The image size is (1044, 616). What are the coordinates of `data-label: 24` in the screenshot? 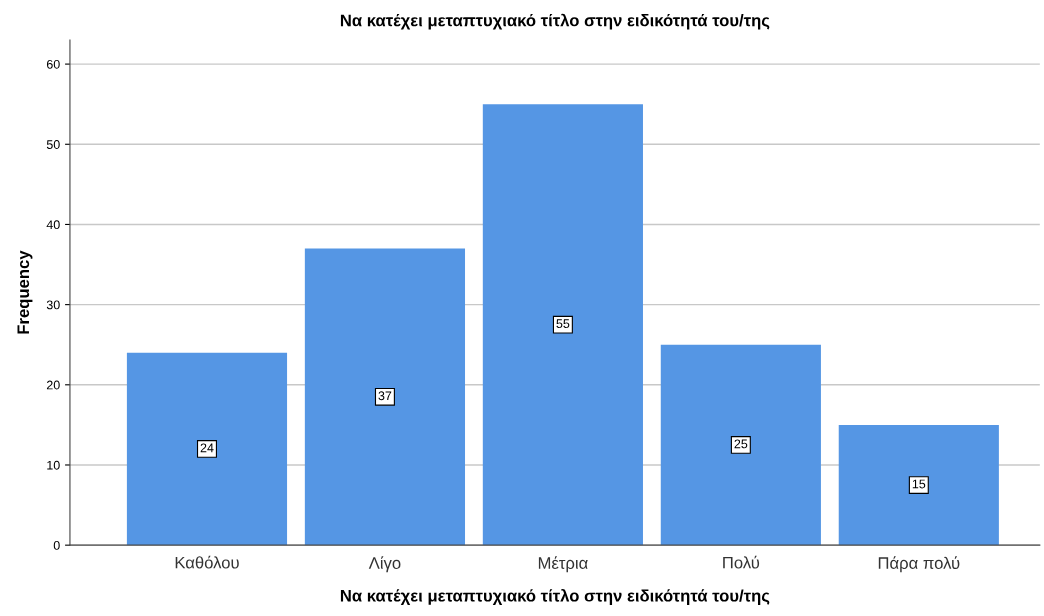 It's located at (207, 448).